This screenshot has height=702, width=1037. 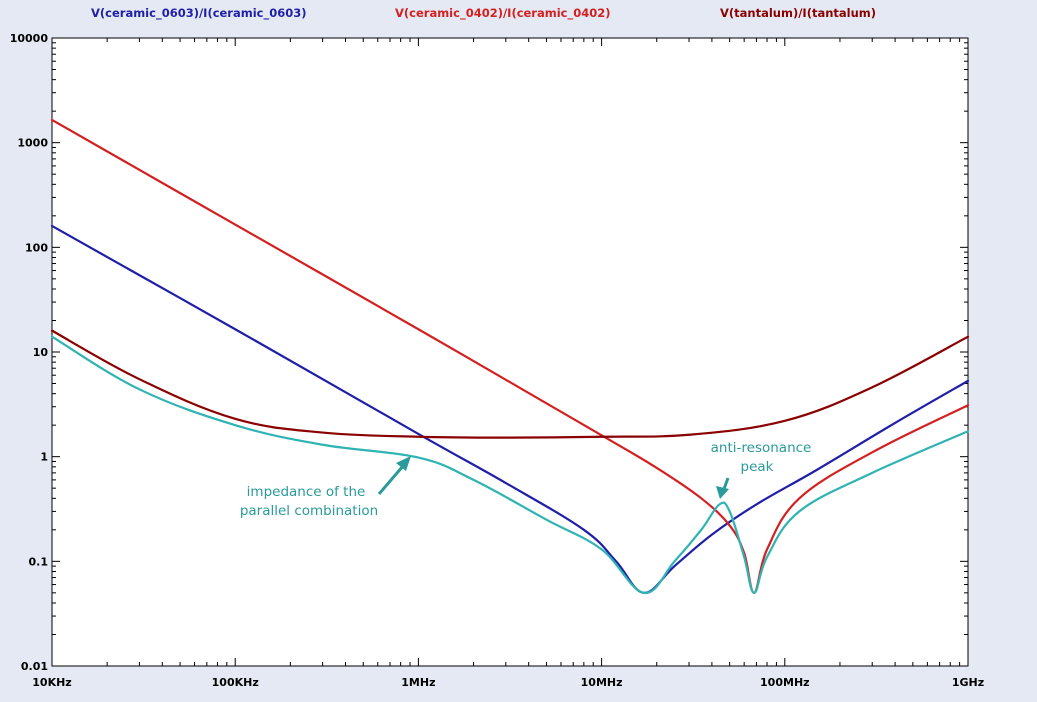 What do you see at coordinates (418, 682) in the screenshot?
I see `x-tick-label: 1MHz` at bounding box center [418, 682].